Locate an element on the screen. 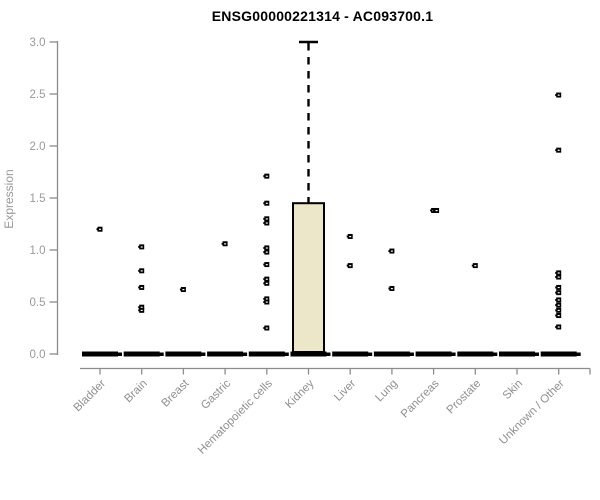 Image resolution: width=600 pixels, height=500 pixels. y-tick-label: 1.5 is located at coordinates (38, 199).